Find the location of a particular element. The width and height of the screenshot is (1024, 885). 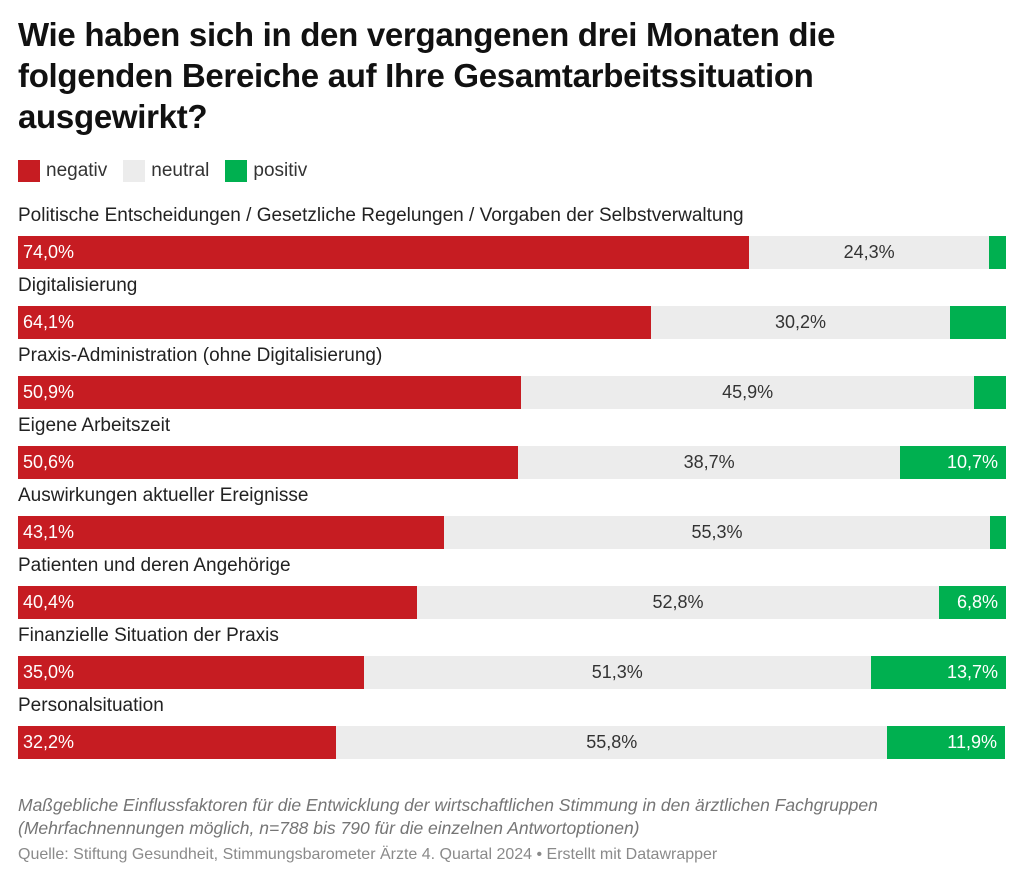

data-label-neutral: 45,9% is located at coordinates (748, 392).